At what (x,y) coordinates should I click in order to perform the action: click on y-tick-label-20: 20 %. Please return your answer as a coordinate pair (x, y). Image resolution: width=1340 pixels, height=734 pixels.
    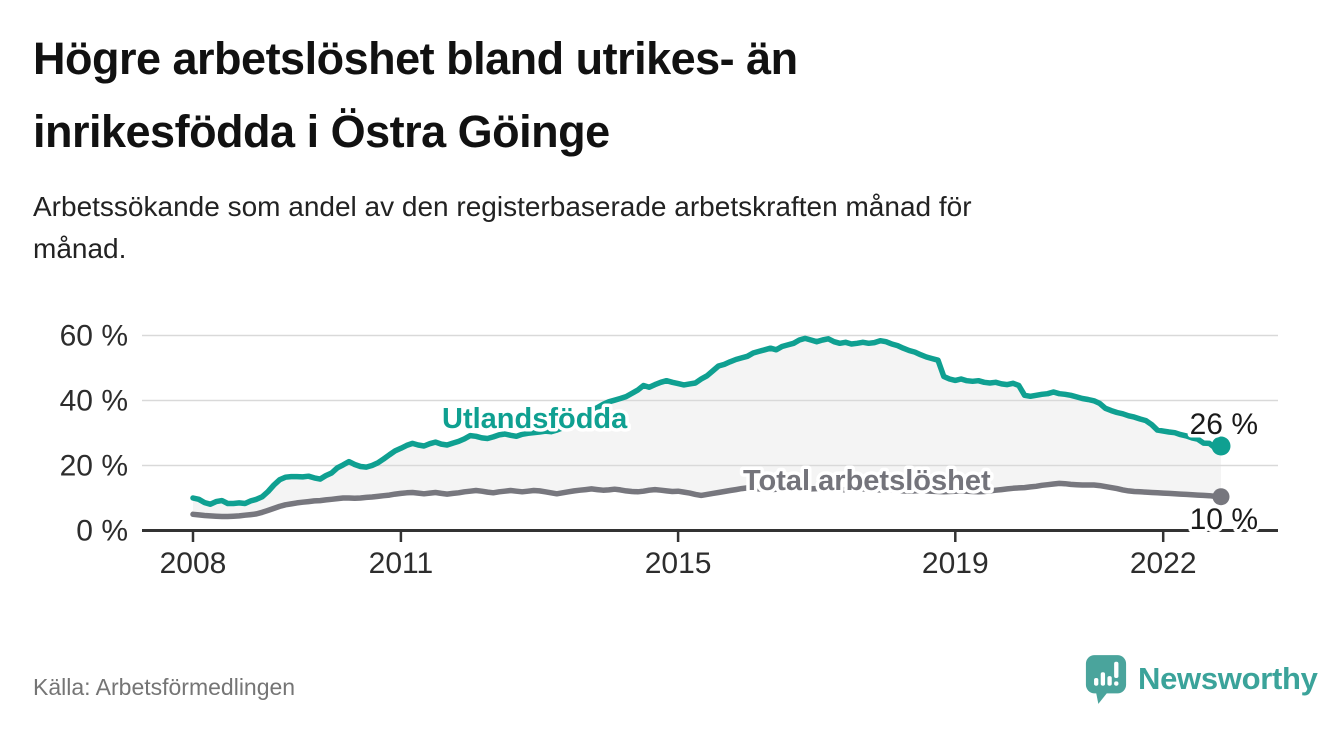
    Looking at the image, I should click on (94, 466).